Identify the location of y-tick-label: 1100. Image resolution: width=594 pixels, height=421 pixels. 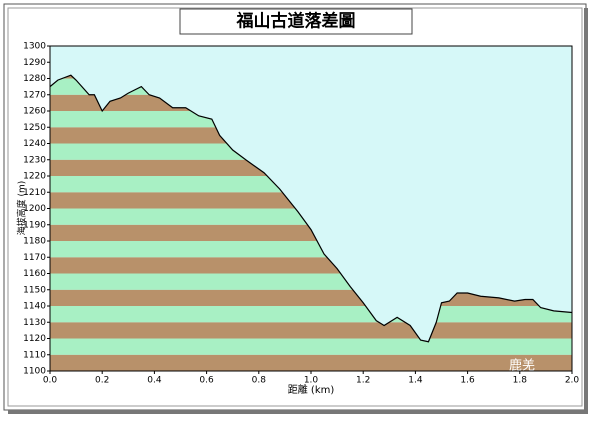
(34, 372).